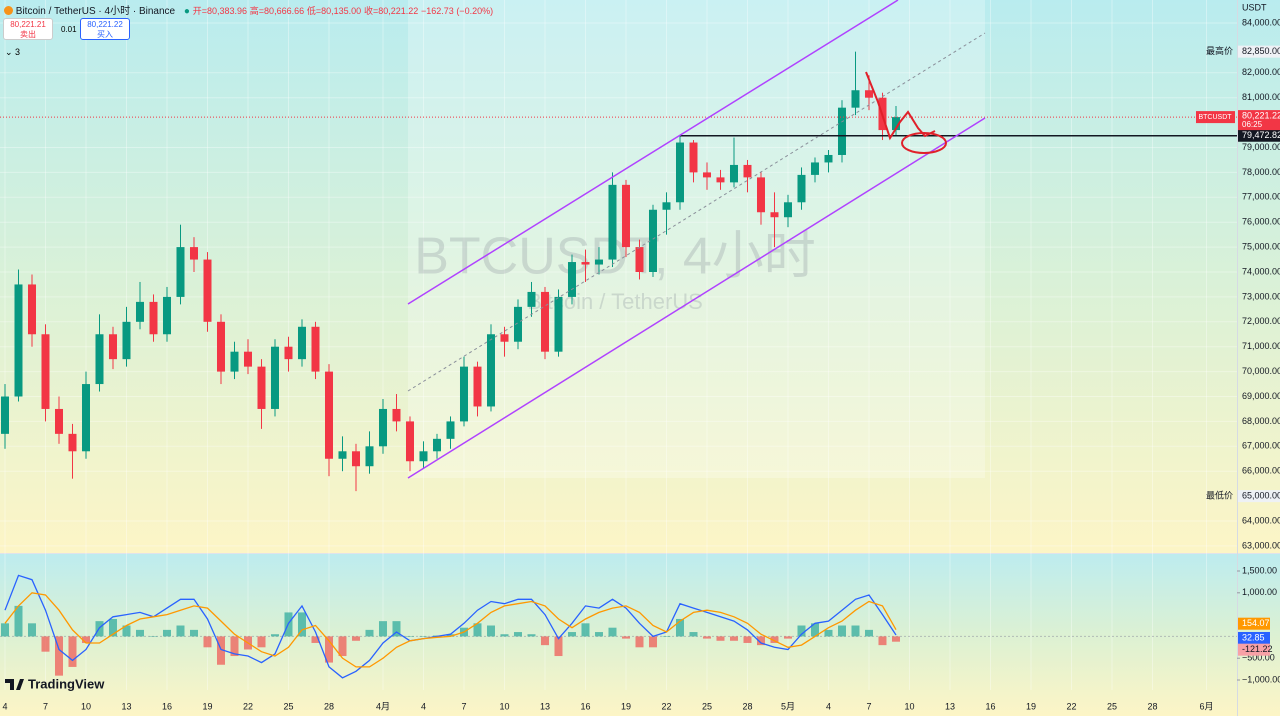  I want to click on marker-name: 最高价, so click(1219, 50).